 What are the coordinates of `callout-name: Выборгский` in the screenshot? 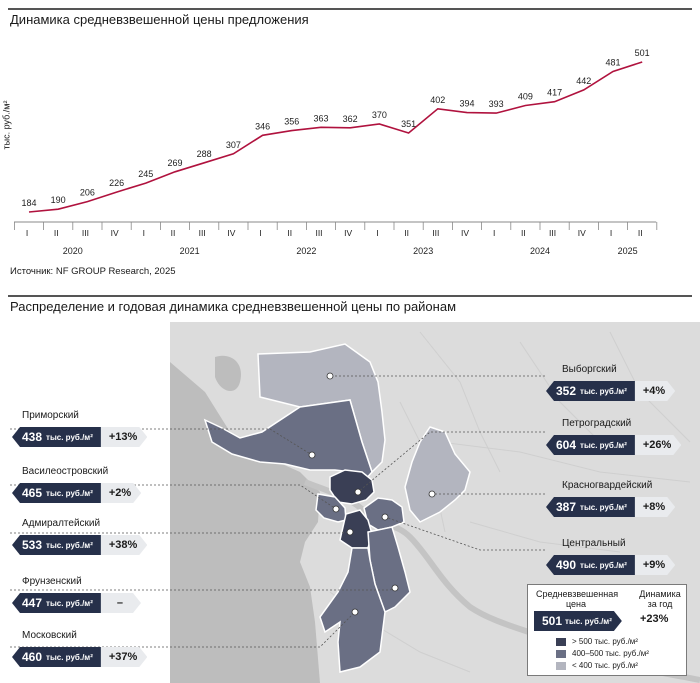 It's located at (589, 369).